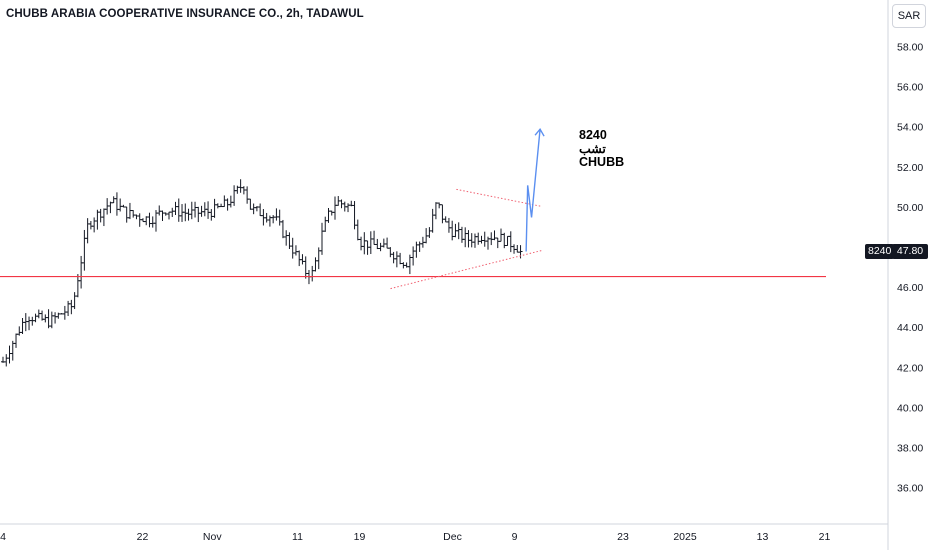  What do you see at coordinates (602, 162) in the screenshot?
I see `annotation-line-ticker: CHUBB` at bounding box center [602, 162].